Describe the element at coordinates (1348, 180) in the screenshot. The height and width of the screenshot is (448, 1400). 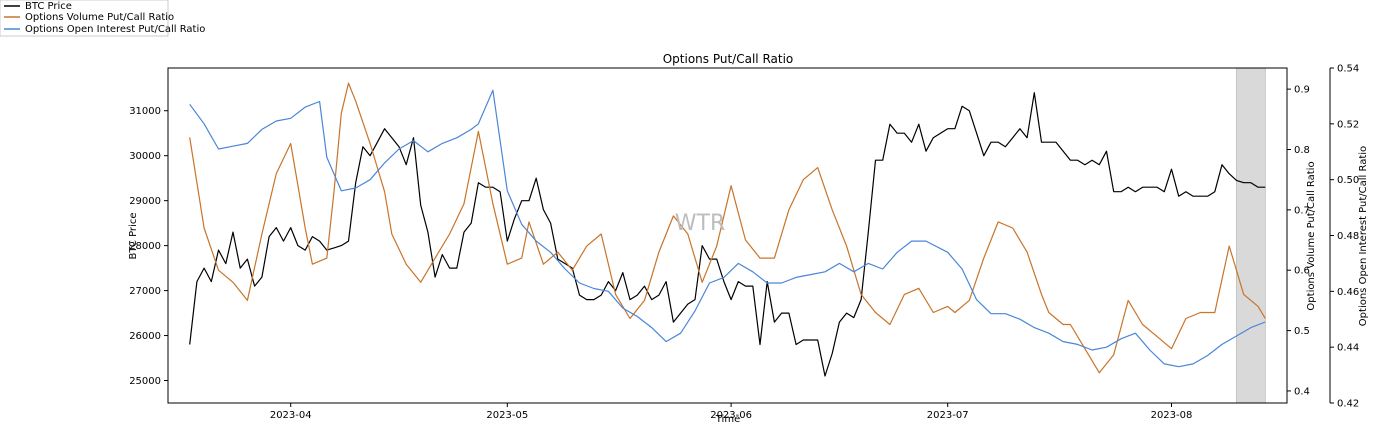
I see `y-right2-tick-label: 0.50` at that location.